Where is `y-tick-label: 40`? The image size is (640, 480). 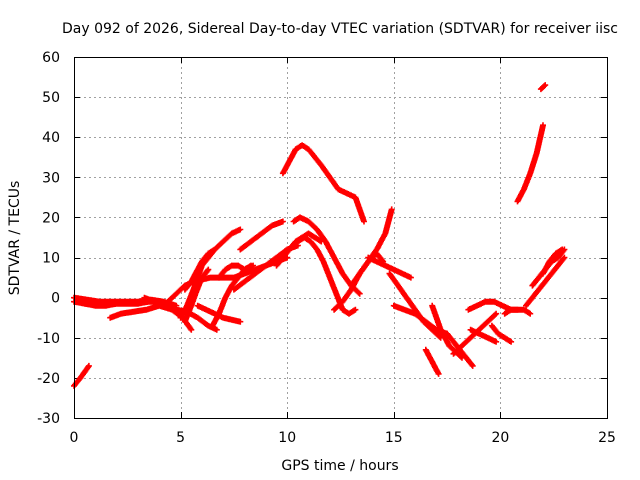
y-tick-label: 40 is located at coordinates (51, 138).